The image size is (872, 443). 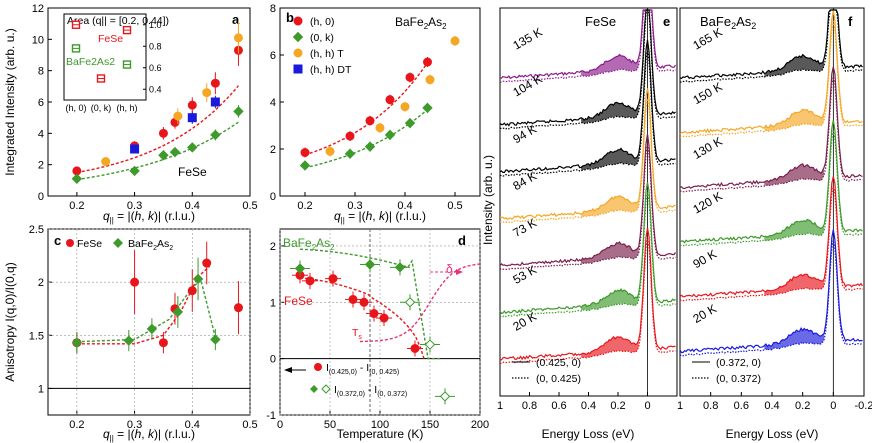 I want to click on temperature-label: 90 K, so click(x=705, y=259).